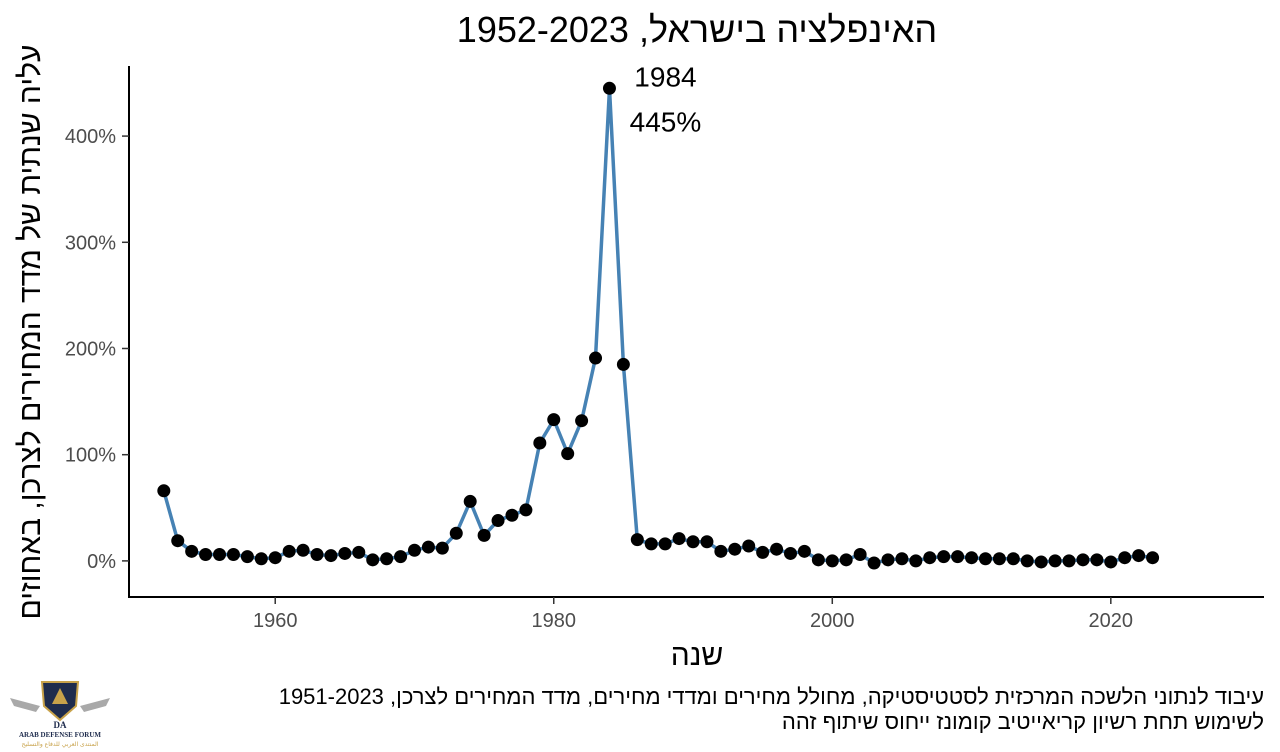  What do you see at coordinates (666, 99) in the screenshot?
I see `annotations: 1984 445%` at bounding box center [666, 99].